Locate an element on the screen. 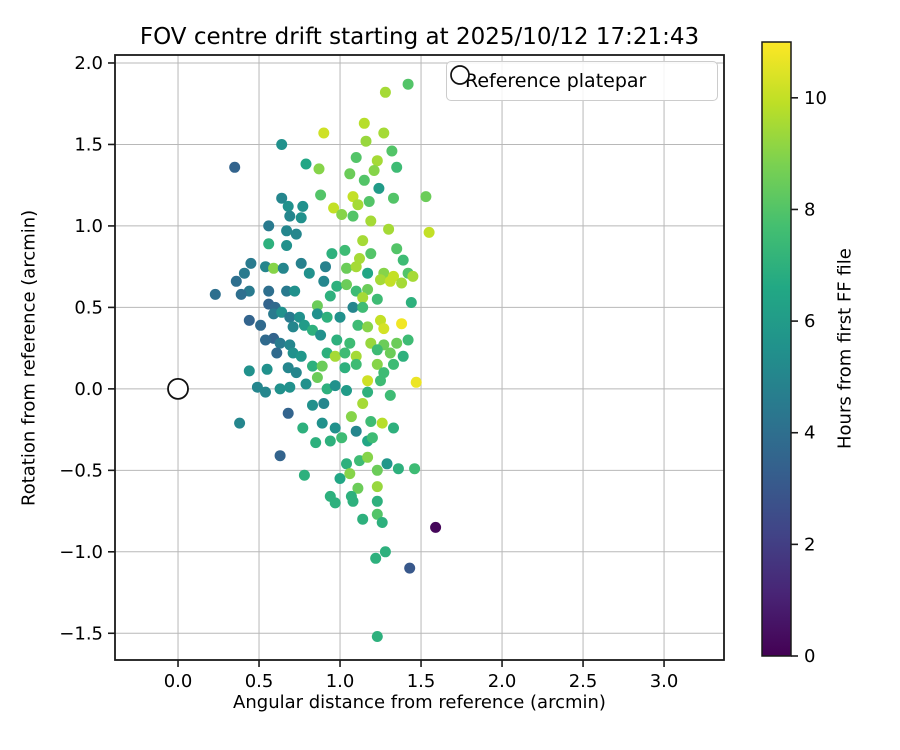 This screenshot has width=900, height=750. y-tick-label: 1.5 is located at coordinates (88, 144).